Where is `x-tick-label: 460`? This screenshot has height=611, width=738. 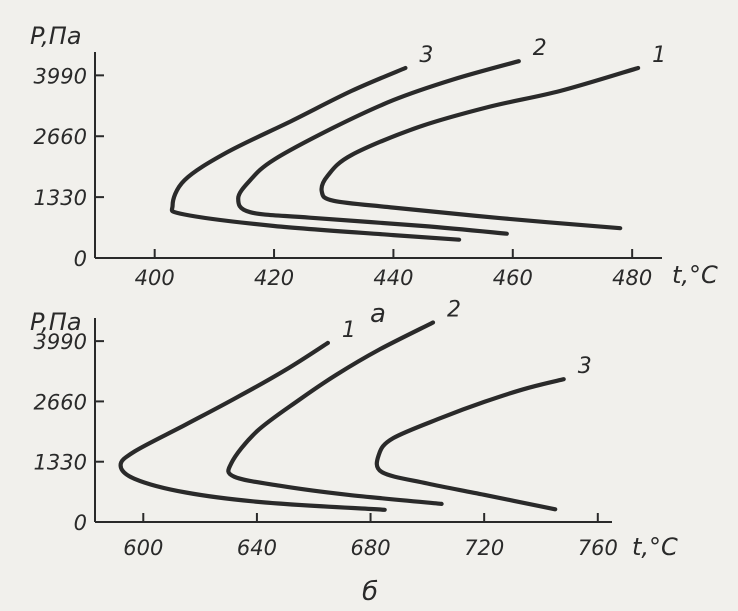 x-tick-label: 460 is located at coordinates (513, 278).